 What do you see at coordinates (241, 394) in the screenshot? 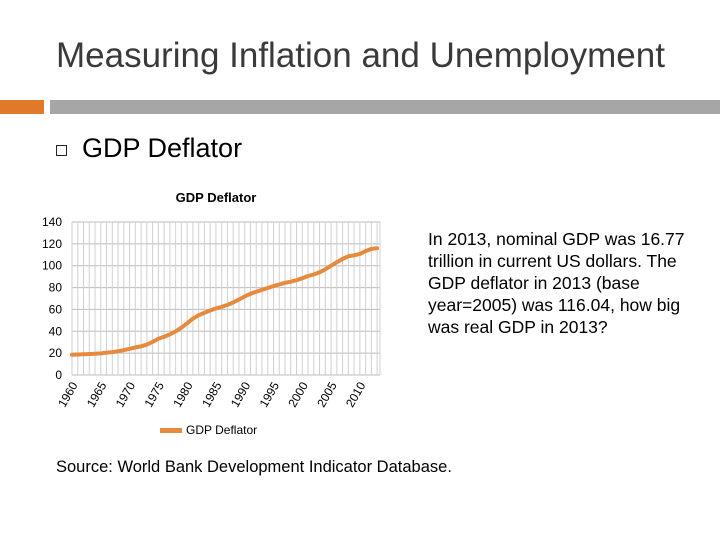
I see `x-tick-label: 1990` at bounding box center [241, 394].